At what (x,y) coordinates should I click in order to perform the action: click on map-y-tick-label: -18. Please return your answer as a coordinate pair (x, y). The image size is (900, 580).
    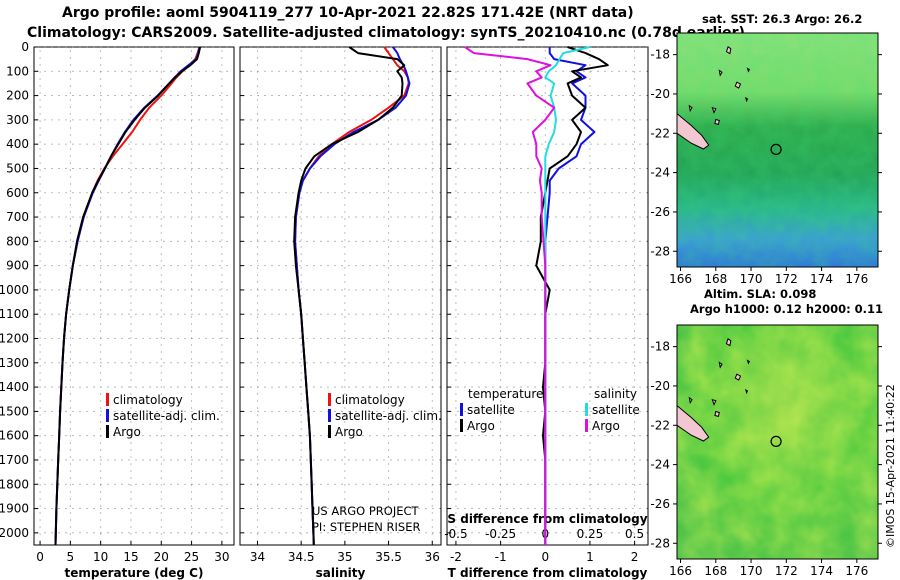
    Looking at the image, I should click on (660, 55).